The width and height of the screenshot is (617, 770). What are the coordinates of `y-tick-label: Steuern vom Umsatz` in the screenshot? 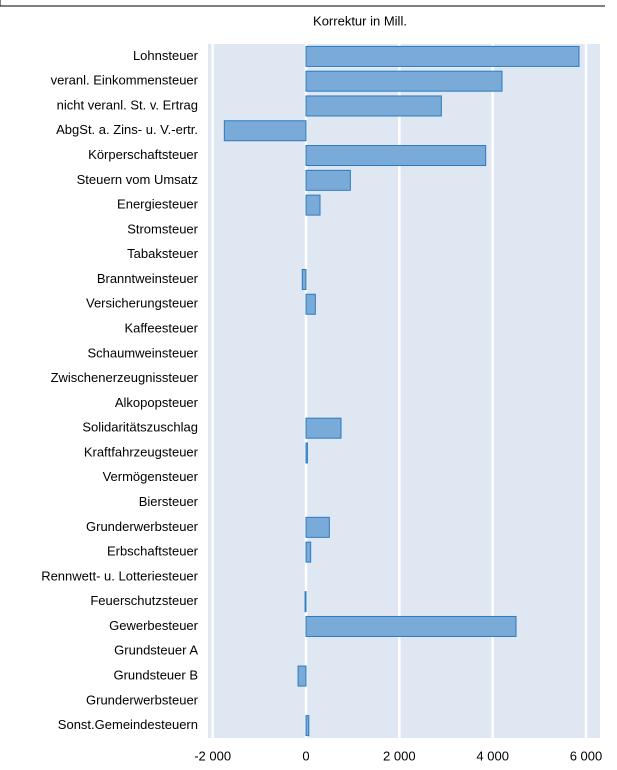 It's located at (137, 179).